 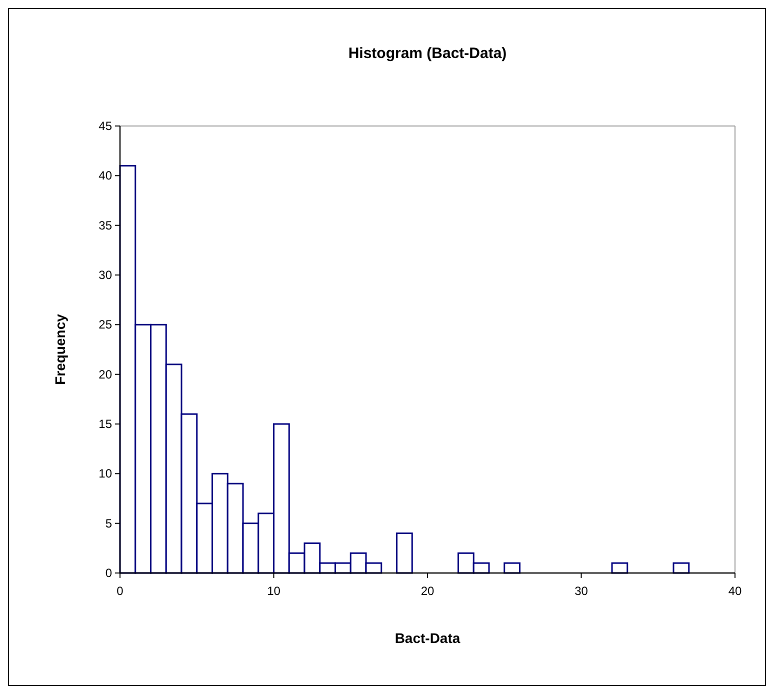 What do you see at coordinates (105, 126) in the screenshot?
I see `y-tick-label: 45` at bounding box center [105, 126].